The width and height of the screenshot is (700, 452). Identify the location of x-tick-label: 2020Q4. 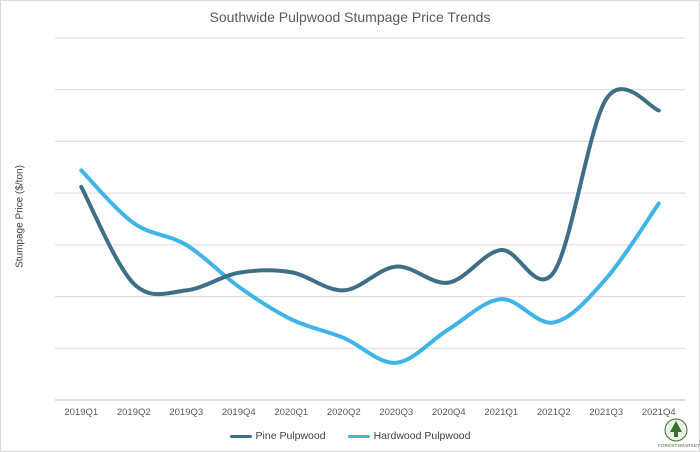
(449, 412).